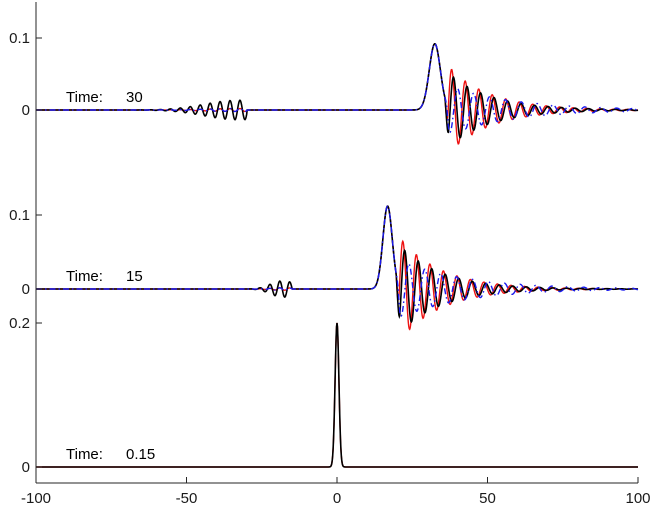 The width and height of the screenshot is (654, 508). Describe the element at coordinates (134, 97) in the screenshot. I see `time-annotation-value: 30` at that location.